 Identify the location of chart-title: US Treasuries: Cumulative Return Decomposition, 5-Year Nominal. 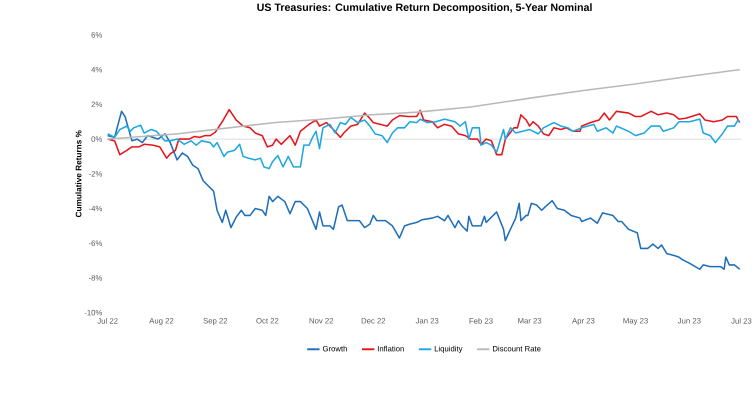
(424, 8).